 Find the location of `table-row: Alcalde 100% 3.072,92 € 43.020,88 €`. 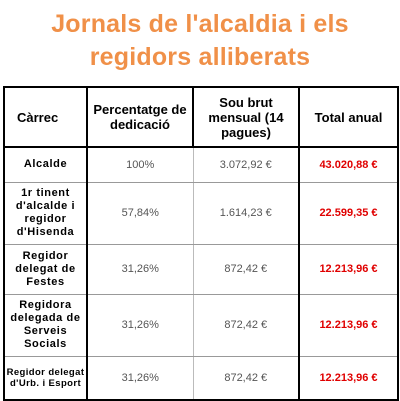

table-row: Alcalde 100% 3.072,92 € 43.020,88 € is located at coordinates (201, 164).